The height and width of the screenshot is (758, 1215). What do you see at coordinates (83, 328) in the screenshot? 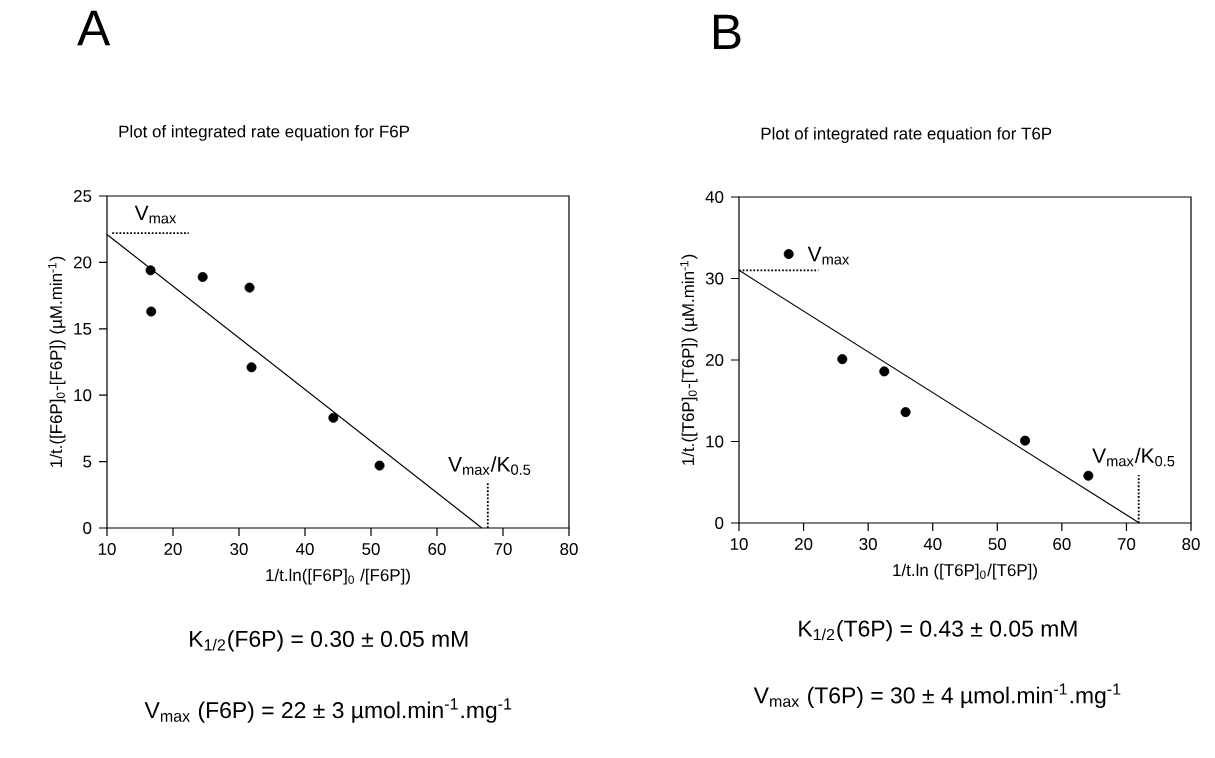
I see `y-tick-label: 15` at bounding box center [83, 328].